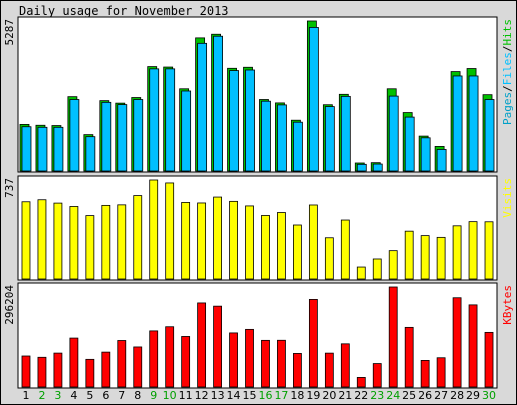 This screenshot has height=405, width=517. Describe the element at coordinates (297, 395) in the screenshot. I see `x-tick-label: 18` at that location.